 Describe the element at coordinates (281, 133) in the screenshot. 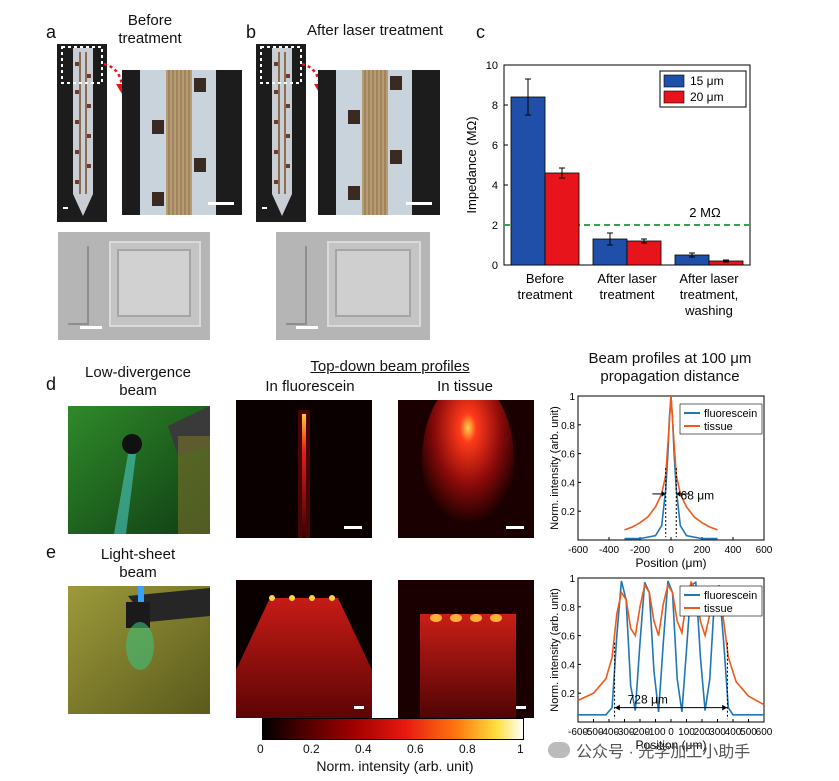

I see `probe-photo-after` at that location.